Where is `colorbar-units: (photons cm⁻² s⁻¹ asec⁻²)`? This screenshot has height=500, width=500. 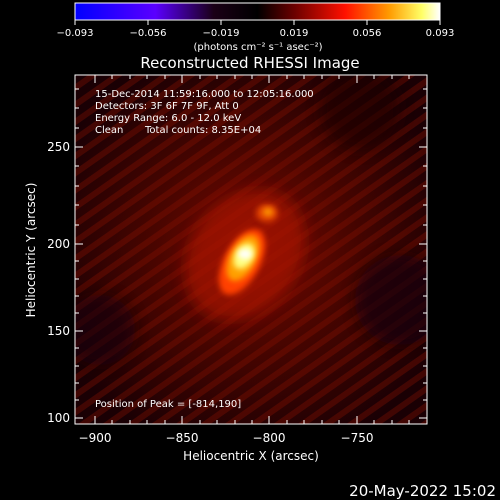 colorbar-units: (photons cm⁻² s⁻¹ asec⁻²) is located at coordinates (257, 47).